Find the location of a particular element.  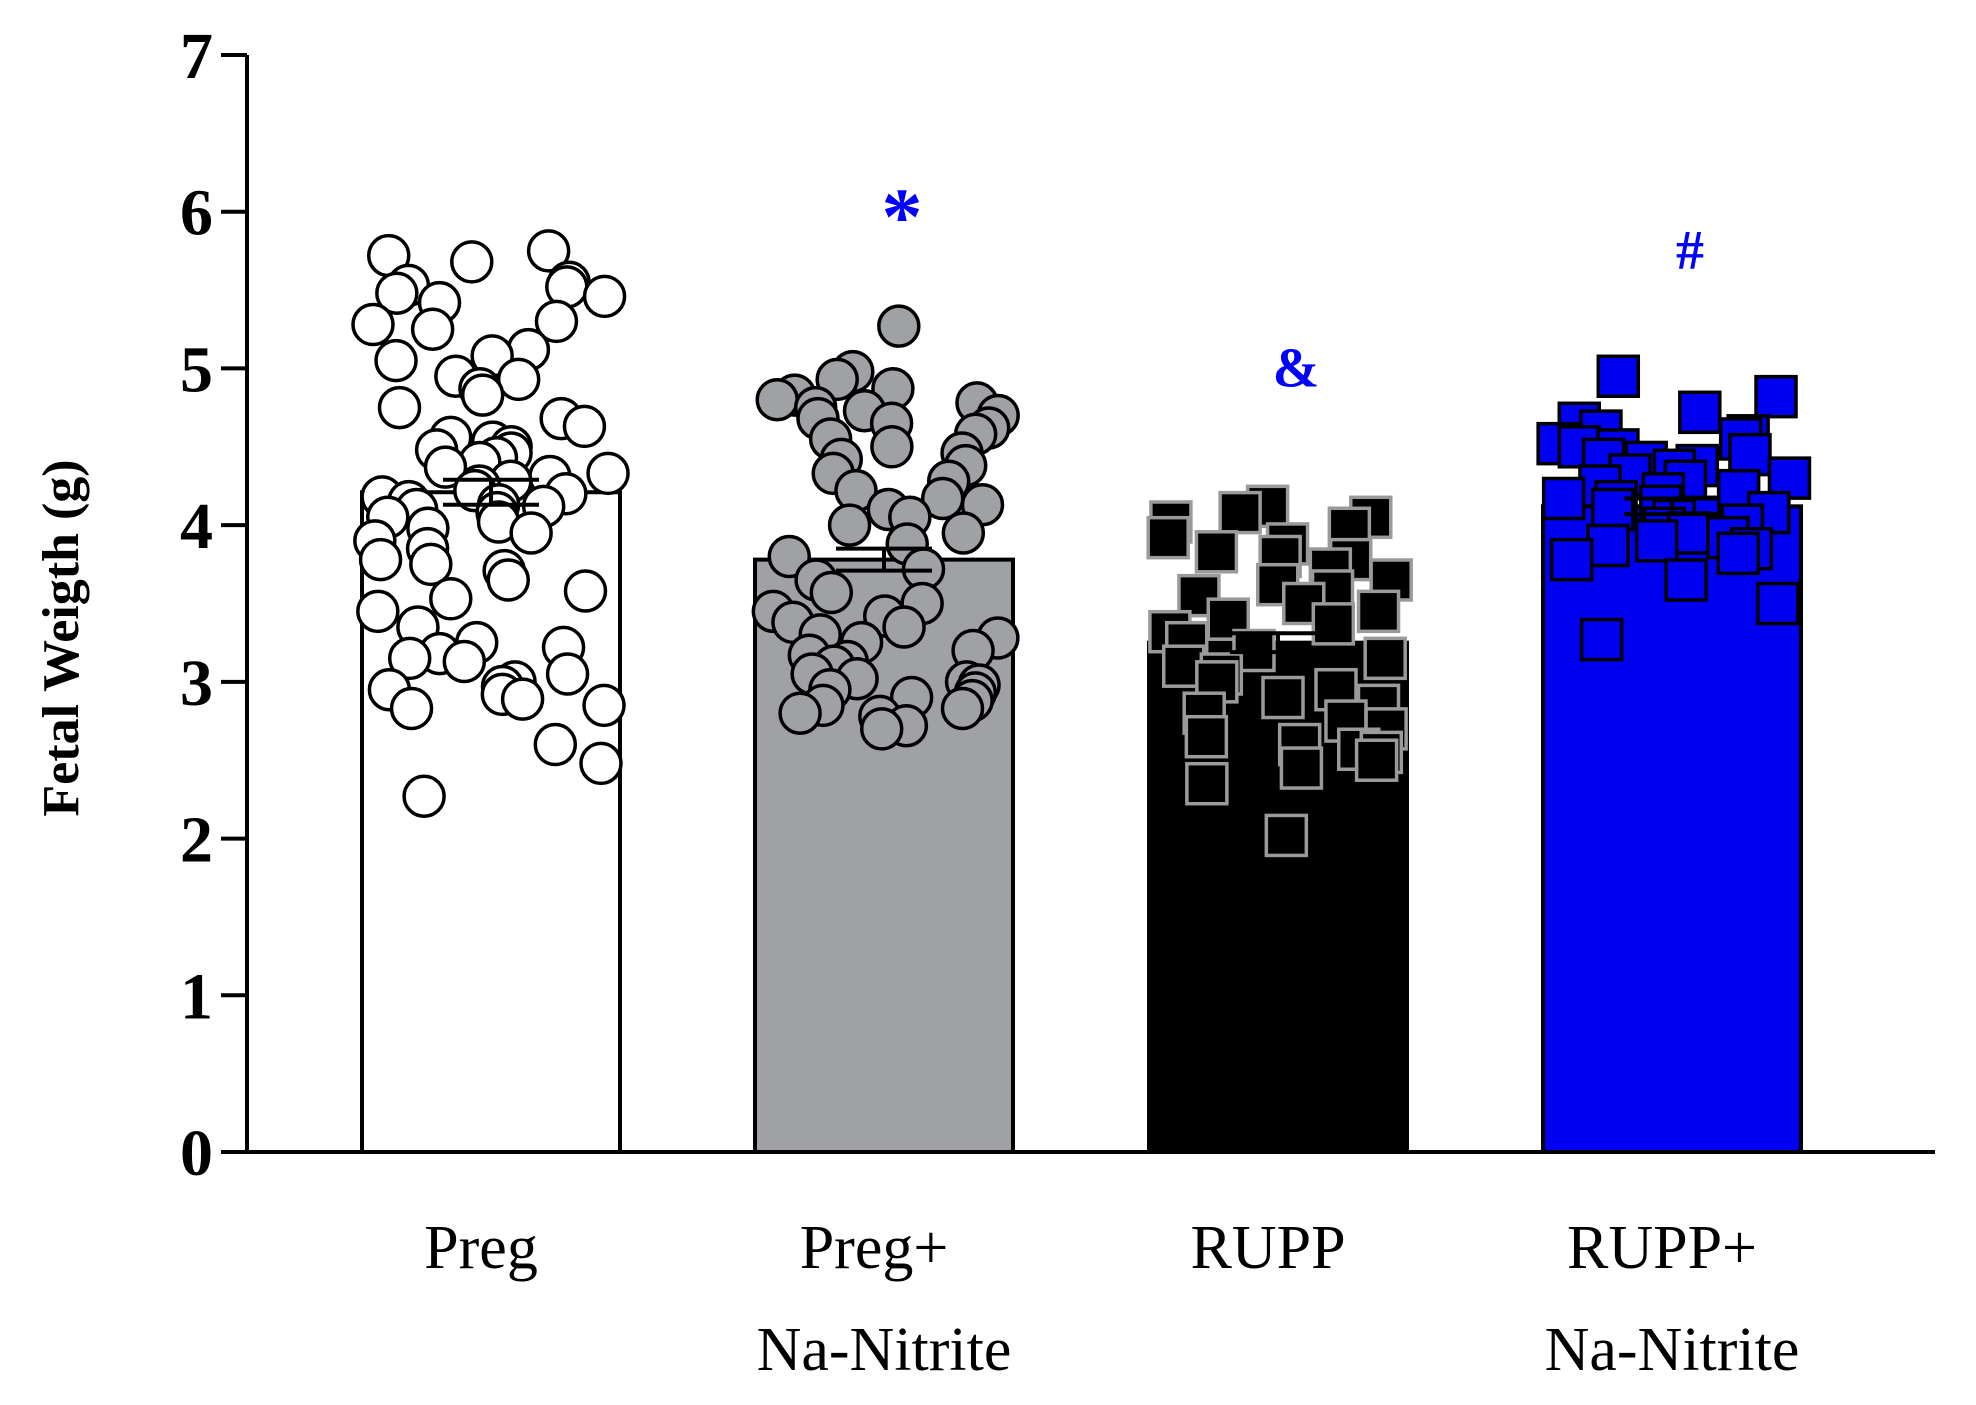

error-bars-layer is located at coordinates (1081, 566).